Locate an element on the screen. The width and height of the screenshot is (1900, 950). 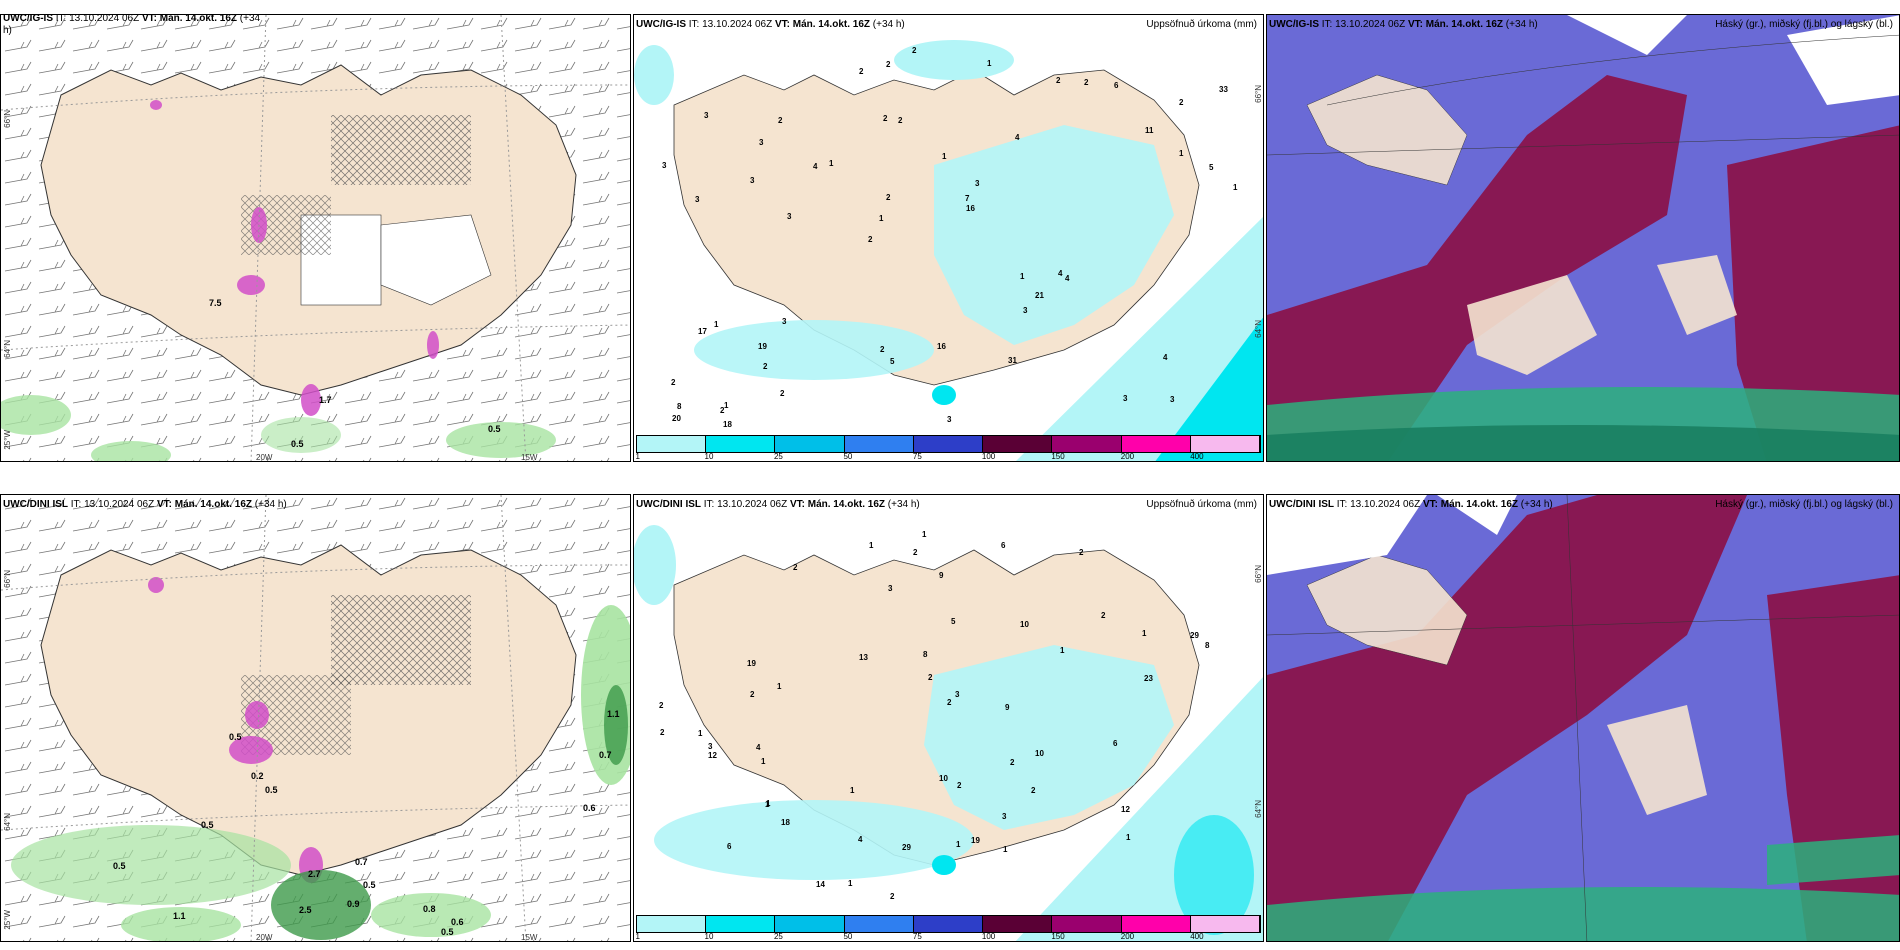
precip-value: 9 is located at coordinates (941, 575).